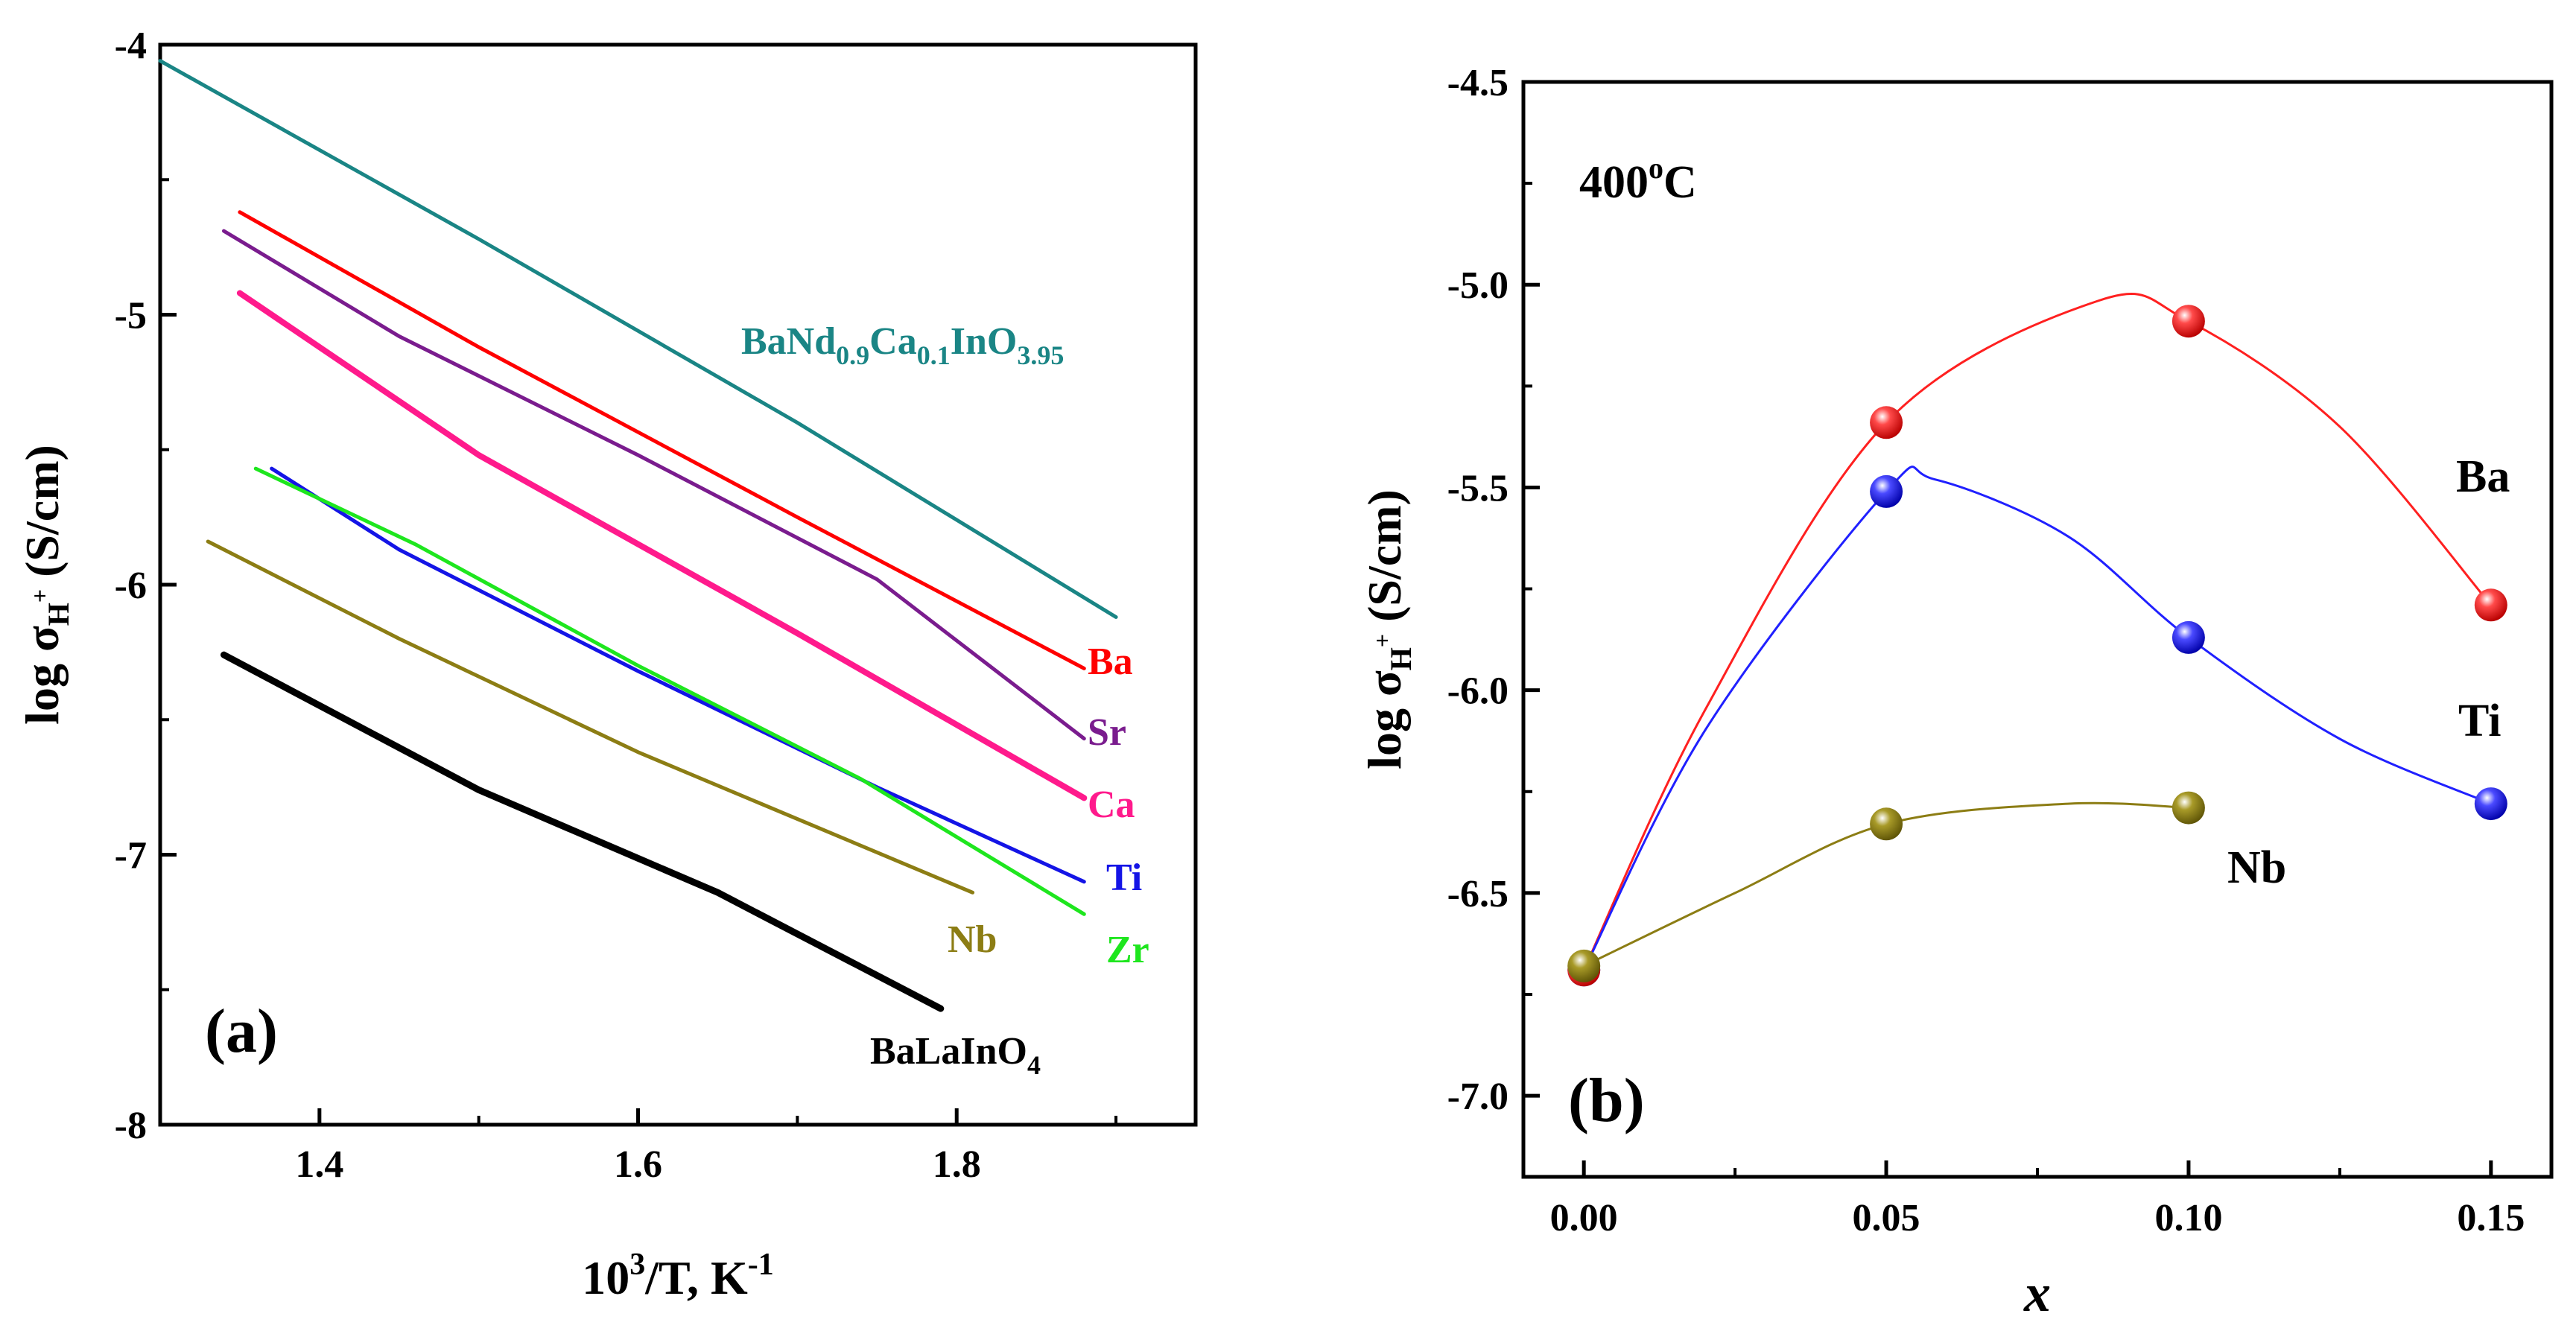 Image resolution: width=2576 pixels, height=1334 pixels. I want to click on b-ytick-label: -5.0, so click(1478, 285).